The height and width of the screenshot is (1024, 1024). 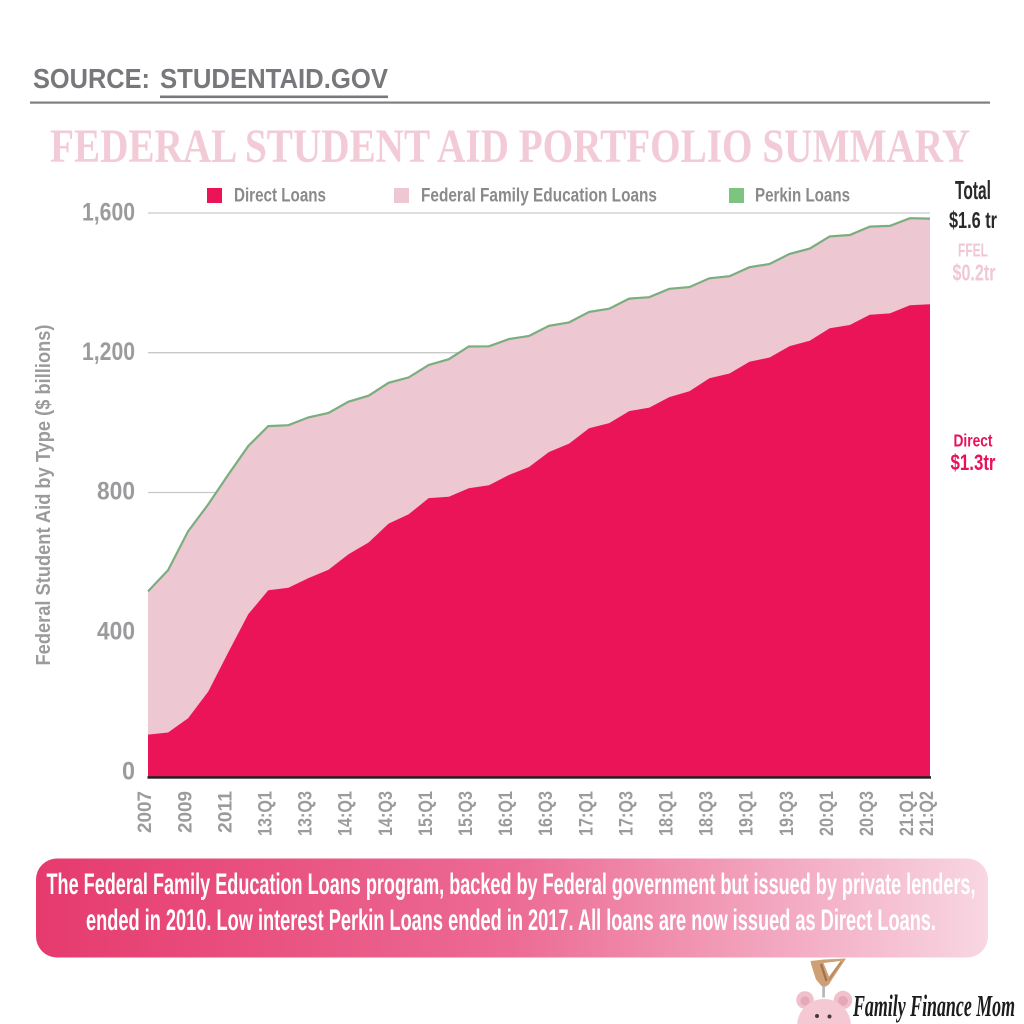 I want to click on svg-text: 2009, so click(x=185, y=812).